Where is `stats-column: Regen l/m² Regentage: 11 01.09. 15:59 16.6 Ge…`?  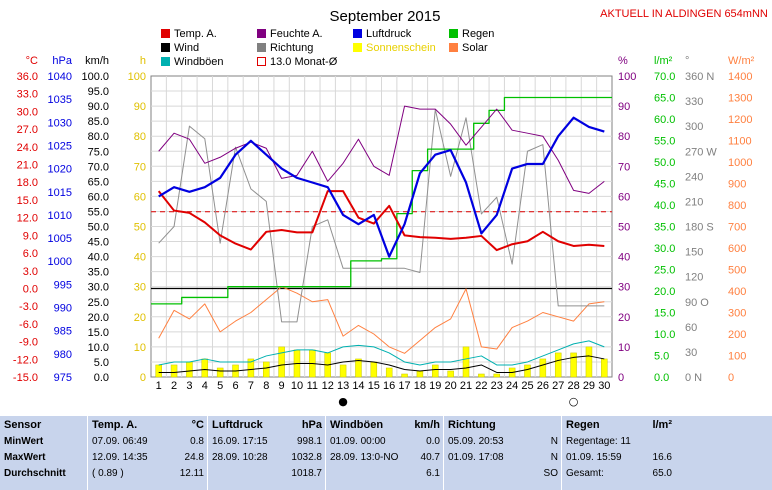
stats-column: Regen l/m² Regentage: 11 01.09. 15:59 16.6 Ge… is located at coordinates (619, 453).